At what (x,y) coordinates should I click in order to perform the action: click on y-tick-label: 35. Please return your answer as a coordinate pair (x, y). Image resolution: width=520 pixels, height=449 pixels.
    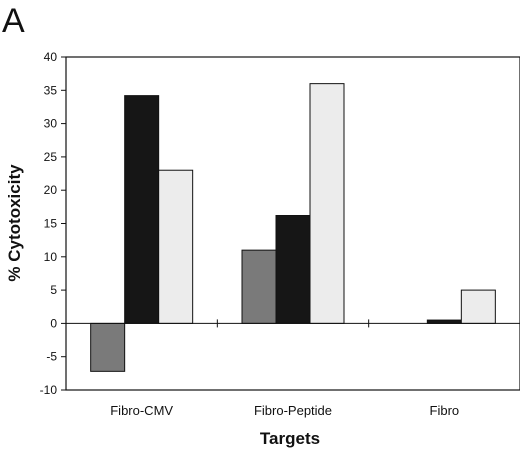
    Looking at the image, I should click on (51, 90).